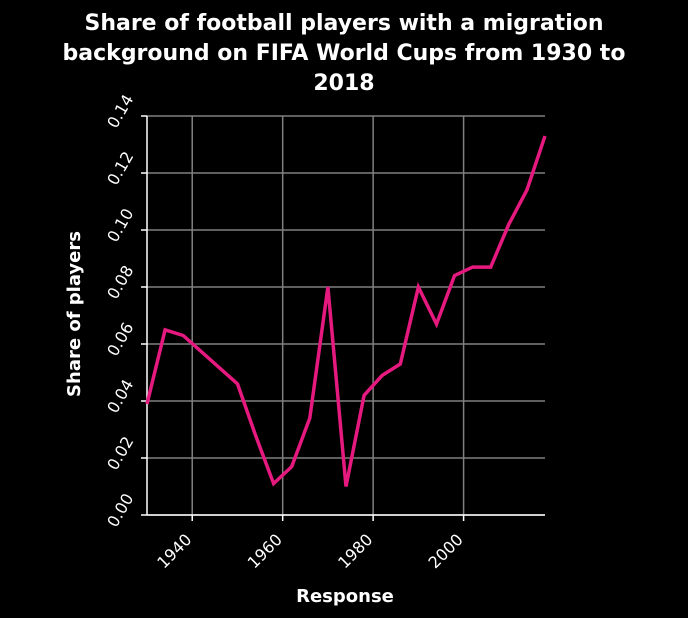 This screenshot has width=688, height=618. Describe the element at coordinates (174, 551) in the screenshot. I see `x-tick-label: 1940` at that location.